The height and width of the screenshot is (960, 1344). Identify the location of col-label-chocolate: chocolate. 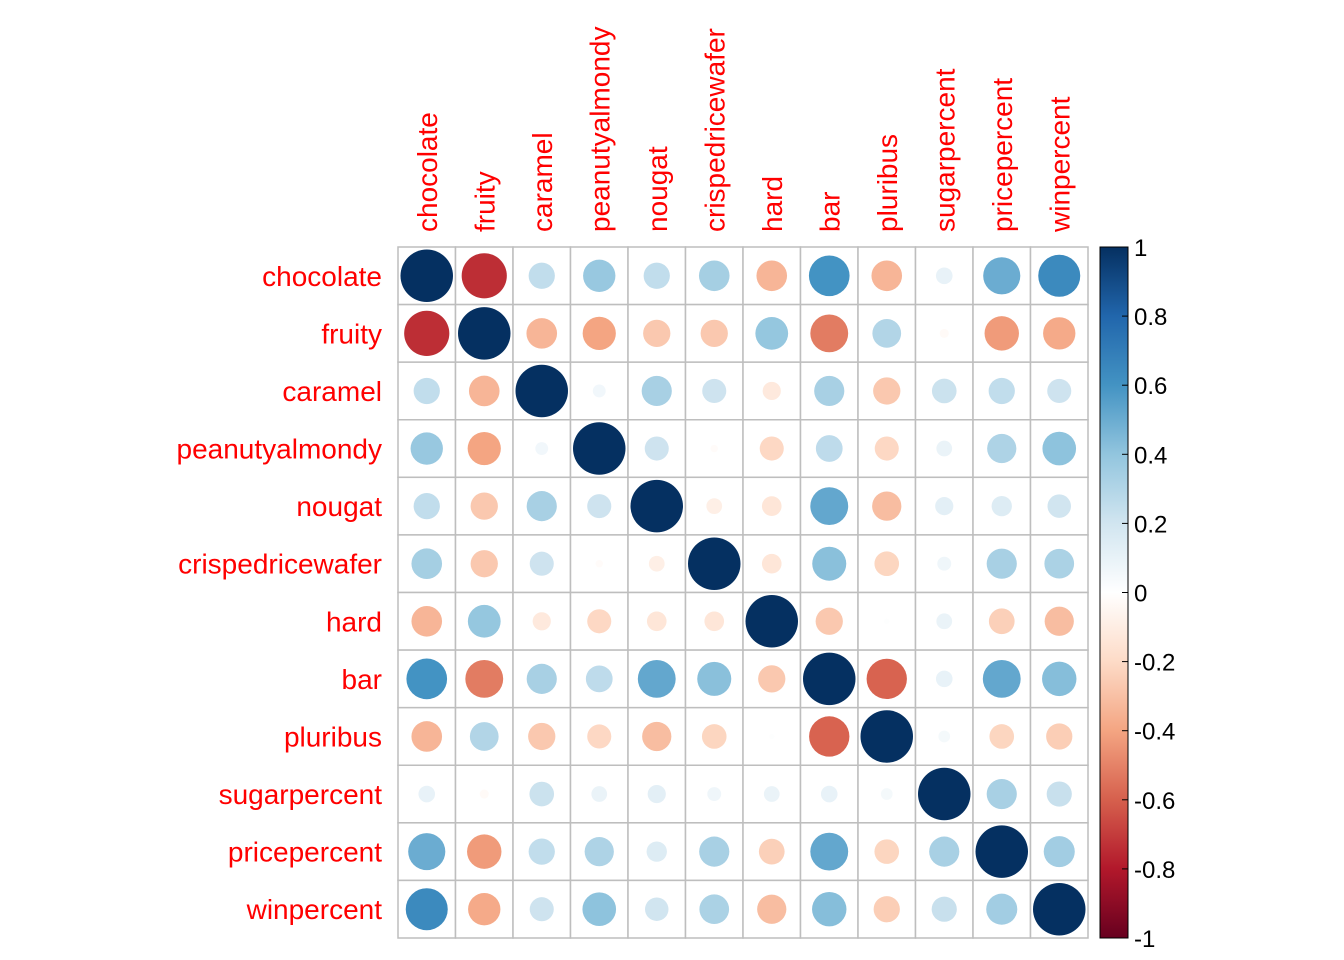
(427, 172).